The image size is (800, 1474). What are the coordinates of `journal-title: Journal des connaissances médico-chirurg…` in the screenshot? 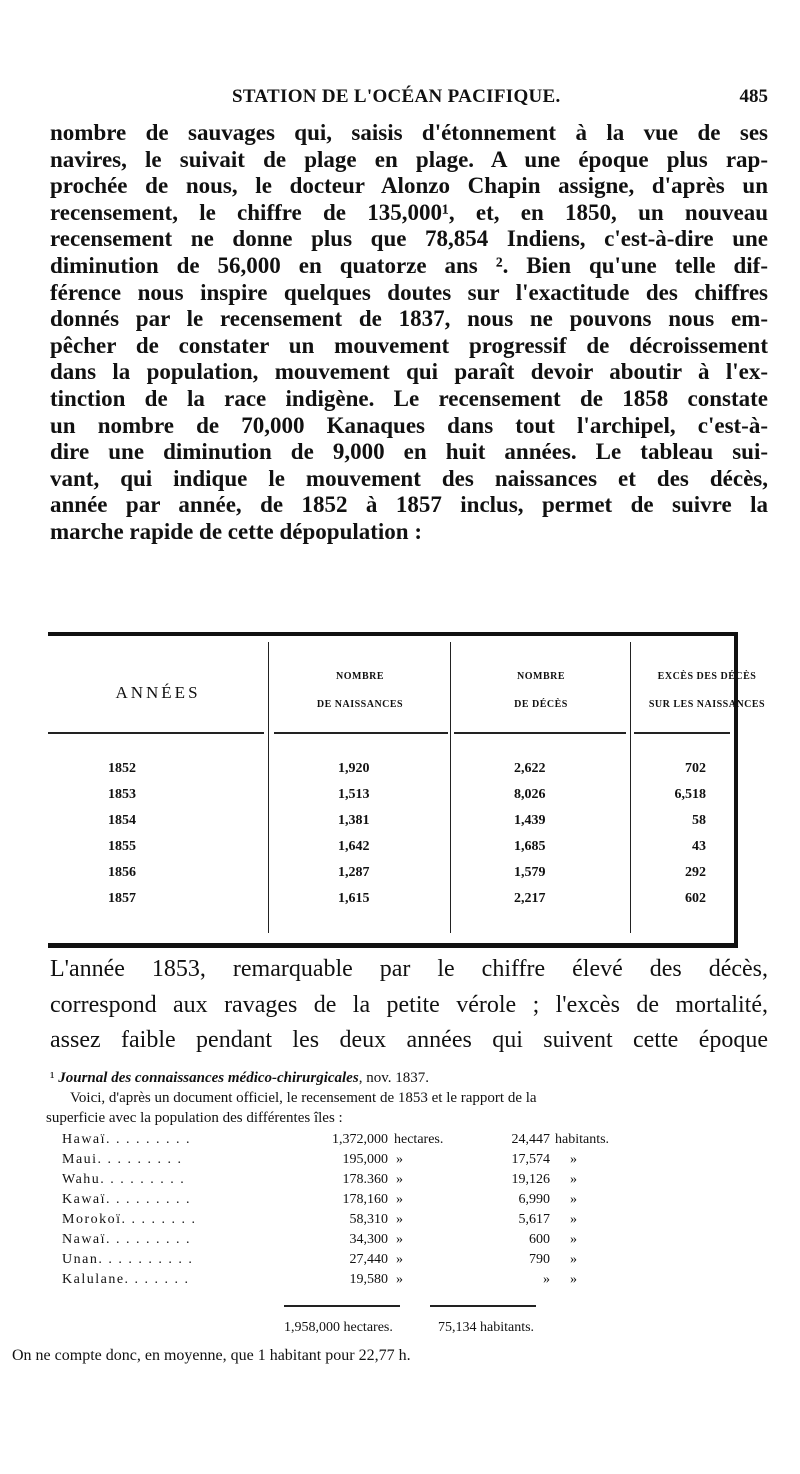 It's located at (208, 1078).